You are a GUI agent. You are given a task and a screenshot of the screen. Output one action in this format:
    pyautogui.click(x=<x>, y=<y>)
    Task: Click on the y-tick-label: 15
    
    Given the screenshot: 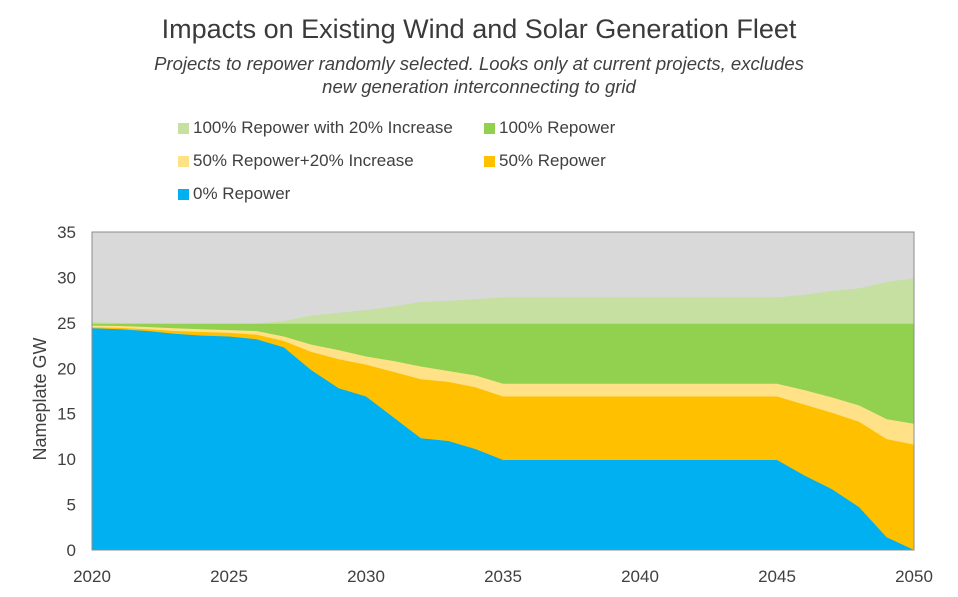 What is the action you would take?
    pyautogui.click(x=66, y=414)
    